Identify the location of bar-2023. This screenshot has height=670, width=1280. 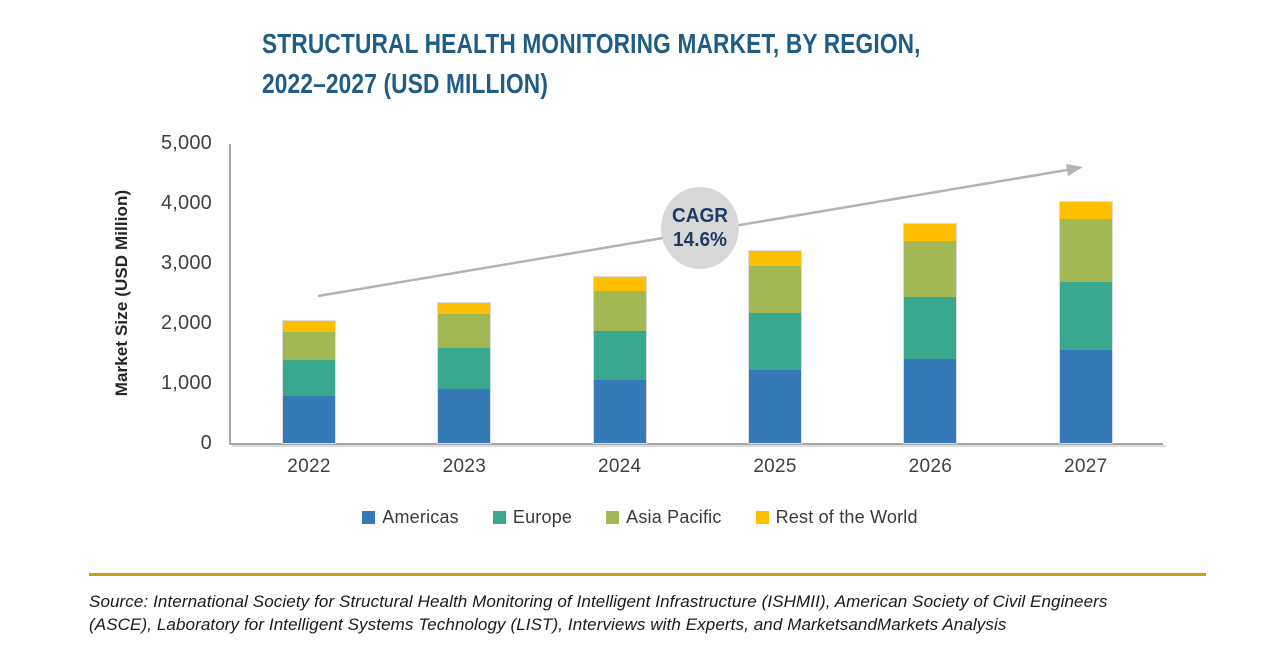
(464, 372).